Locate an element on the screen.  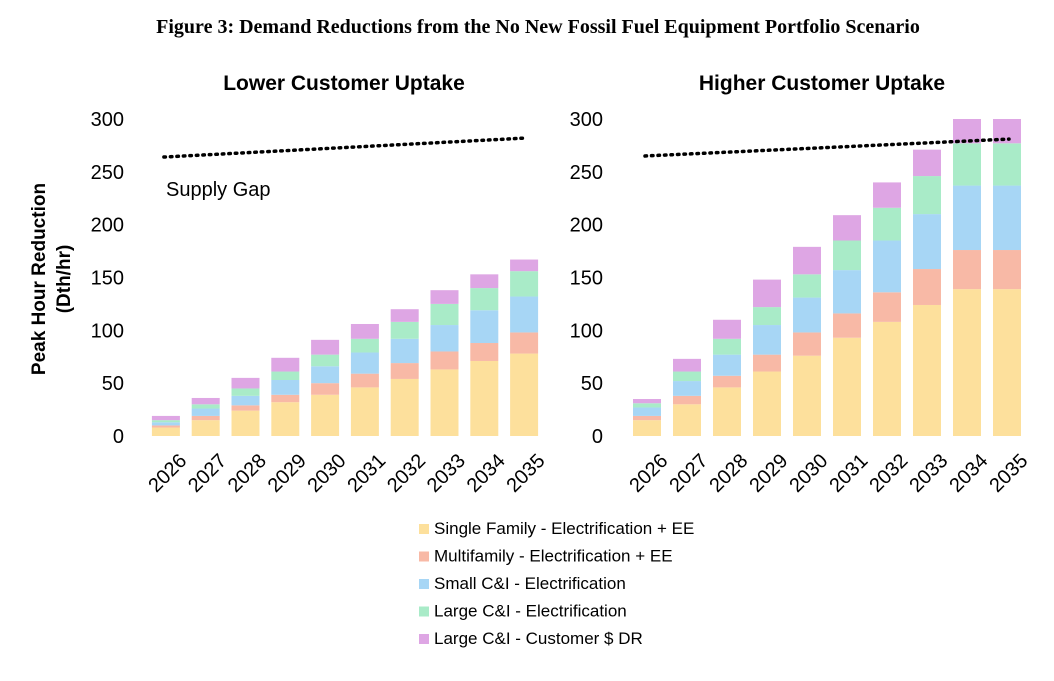
y-axis-label-line1: Peak Hour Reduction is located at coordinates (39, 279).